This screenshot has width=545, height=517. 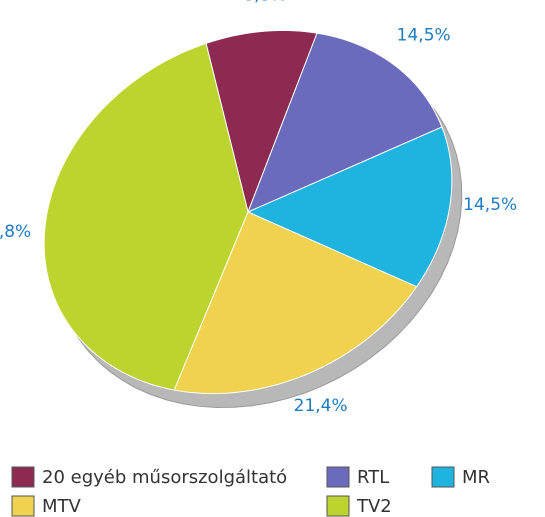 What do you see at coordinates (476, 477) in the screenshot?
I see `legend-label: MR` at bounding box center [476, 477].